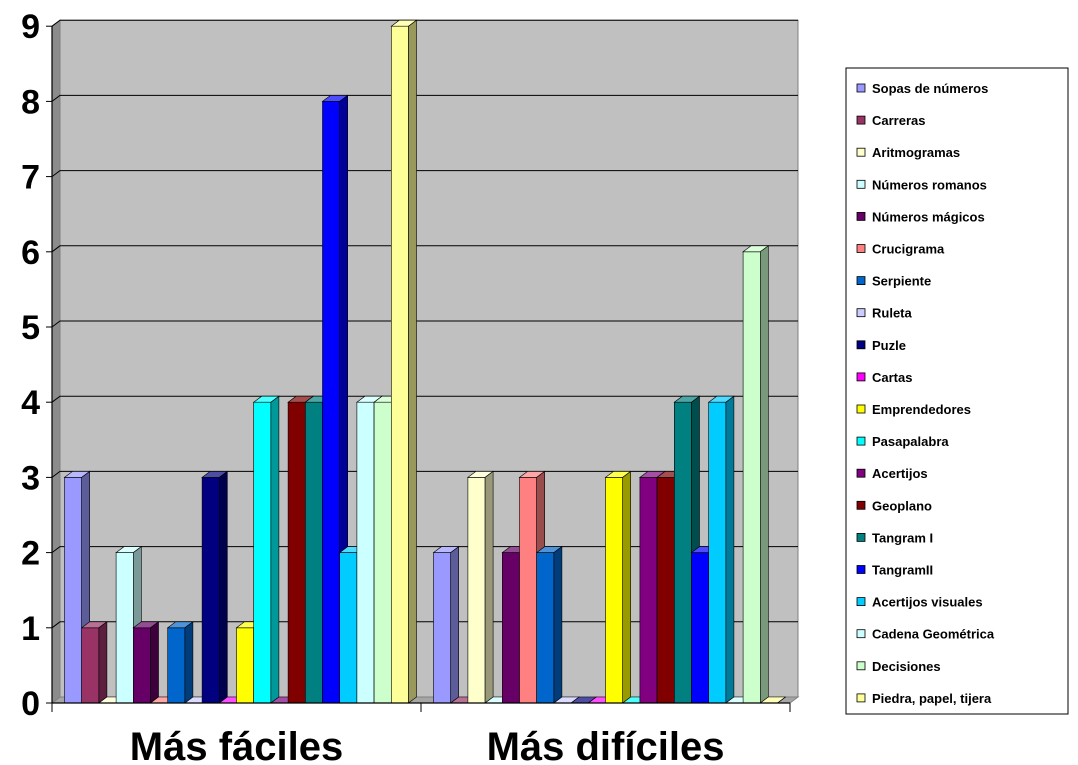 The image size is (1078, 765). Describe the element at coordinates (899, 120) in the screenshot. I see `legend-label: Carreras` at that location.